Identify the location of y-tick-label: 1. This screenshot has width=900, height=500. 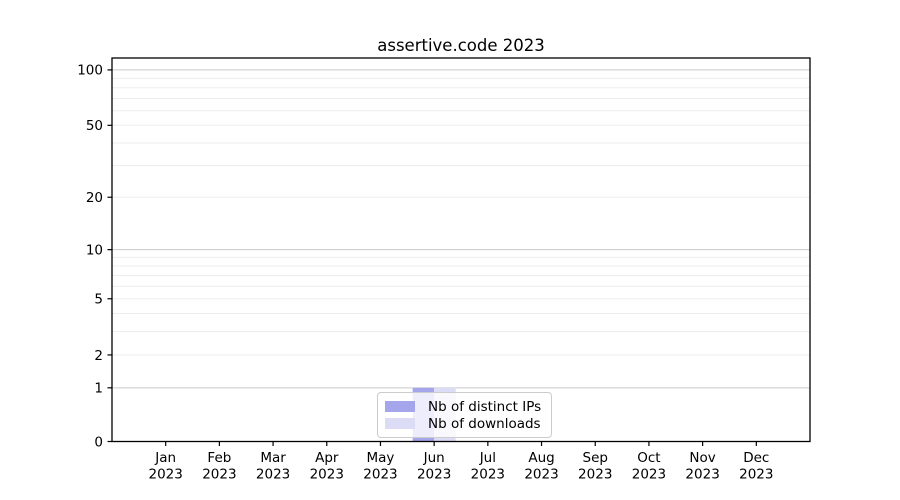
(98, 389).